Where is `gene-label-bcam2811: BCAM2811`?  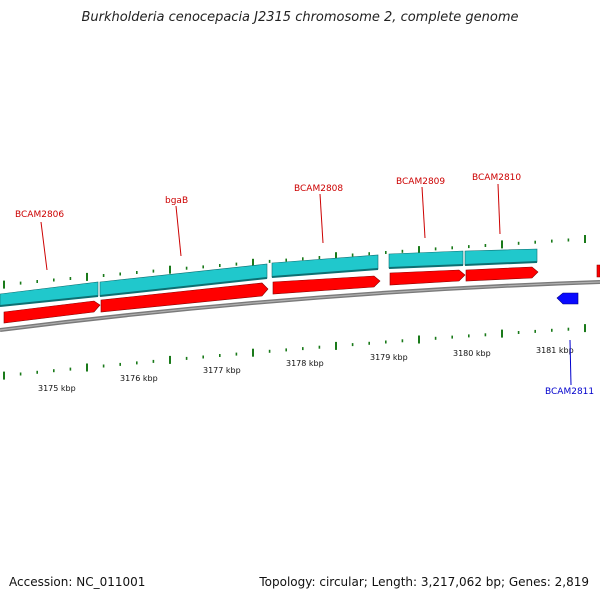 gene-label-bcam2811: BCAM2811 is located at coordinates (569, 392).